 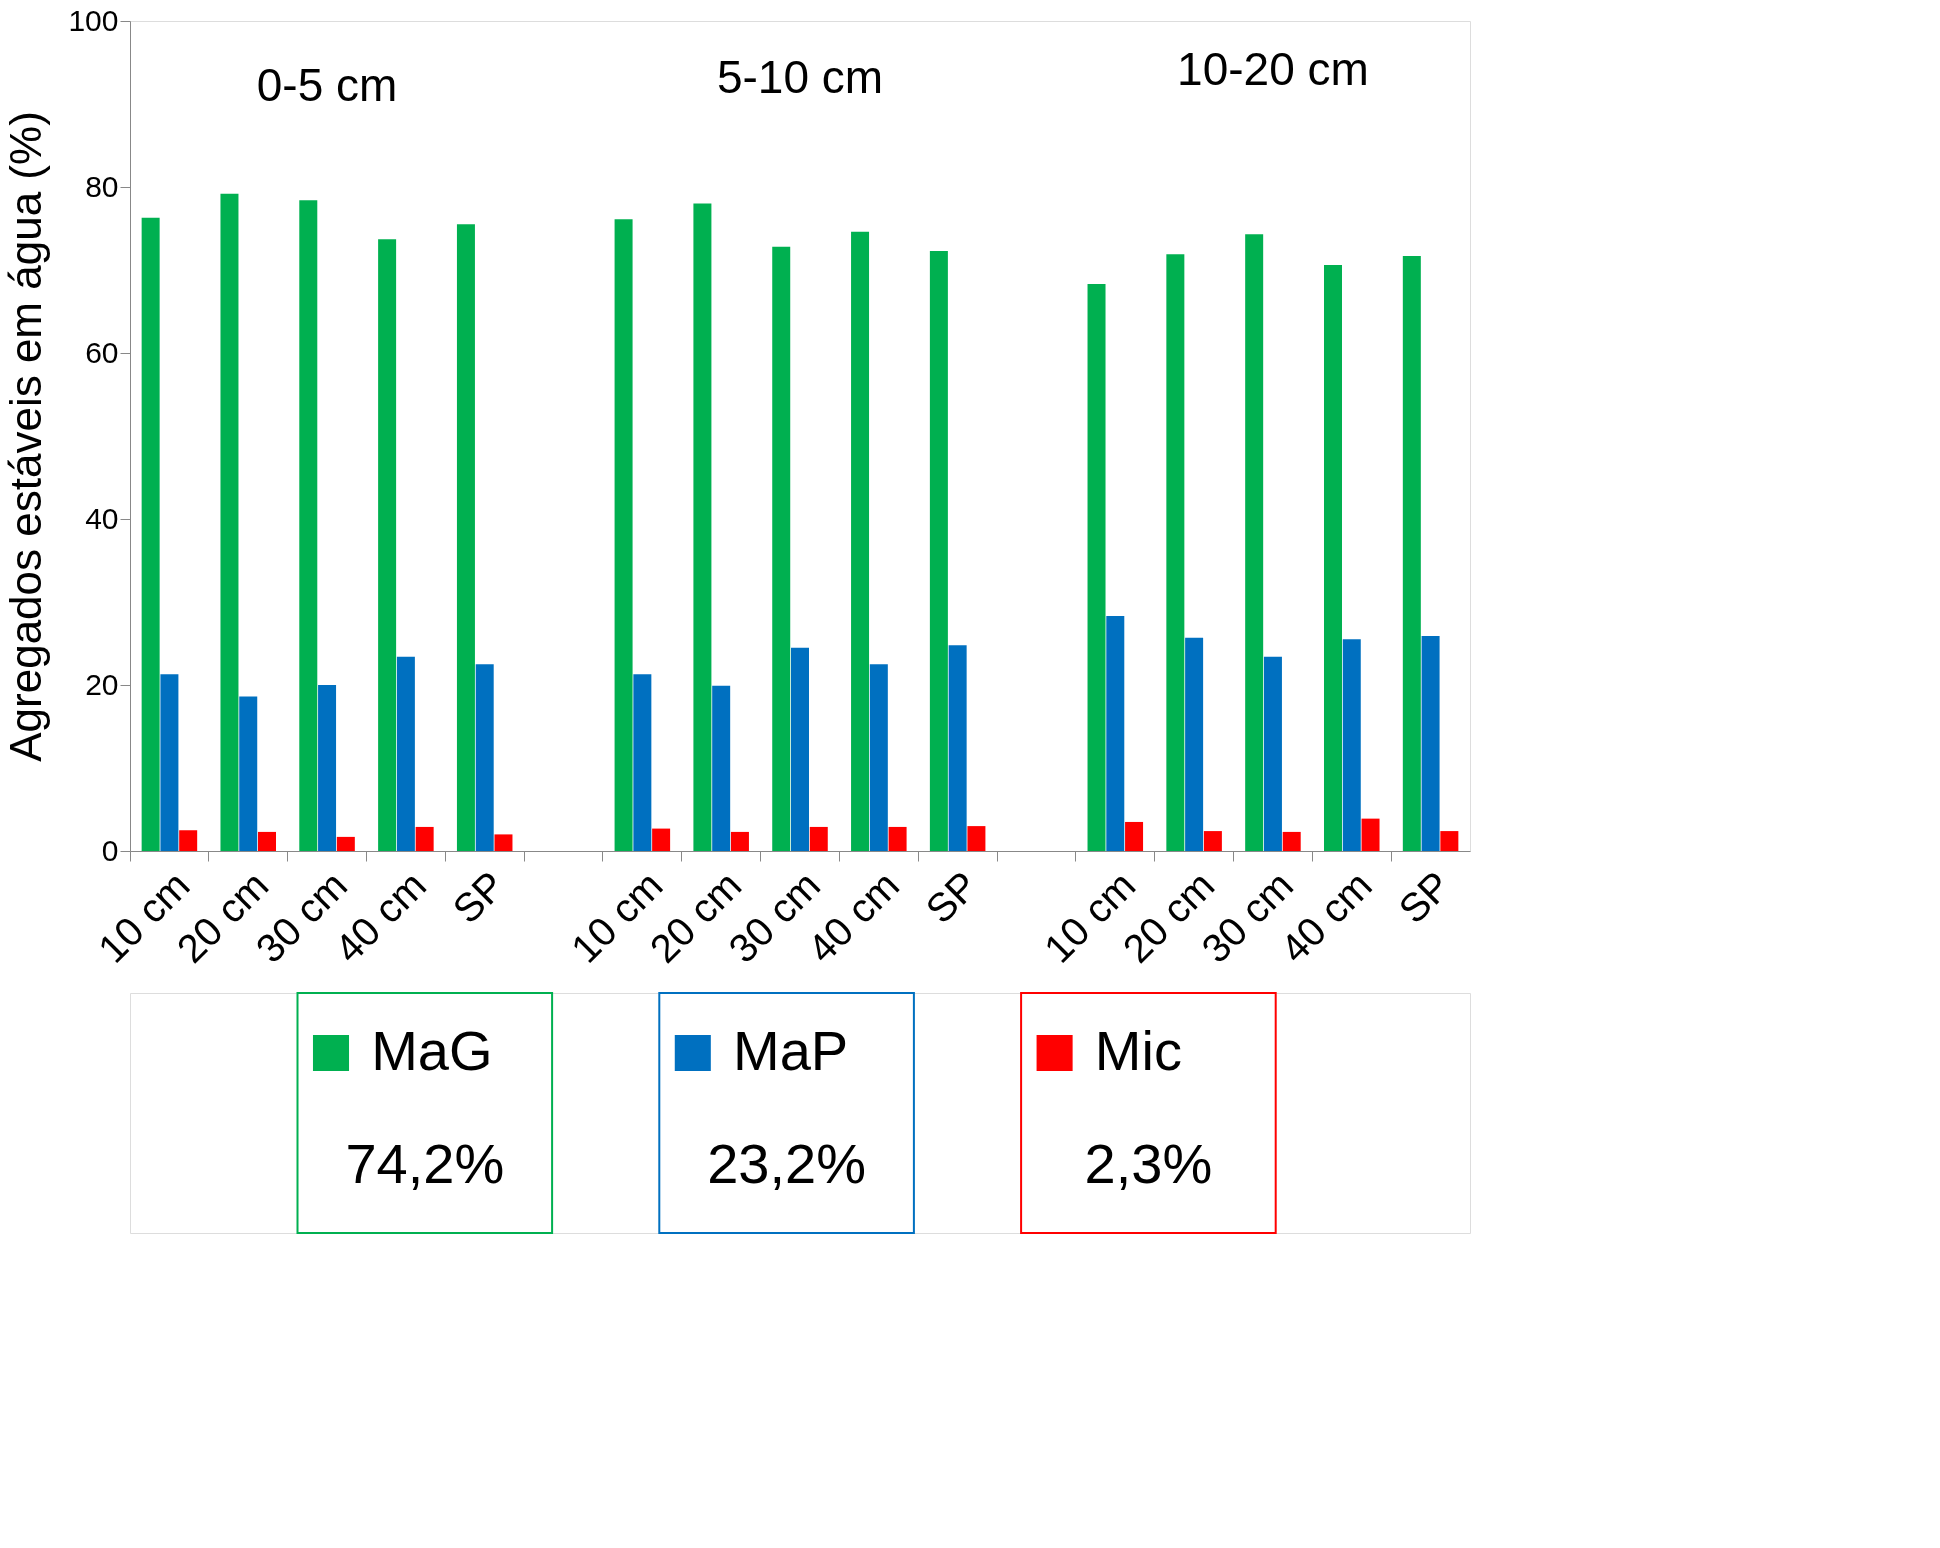 What do you see at coordinates (327, 85) in the screenshot?
I see `annotation: 0-5 cm` at bounding box center [327, 85].